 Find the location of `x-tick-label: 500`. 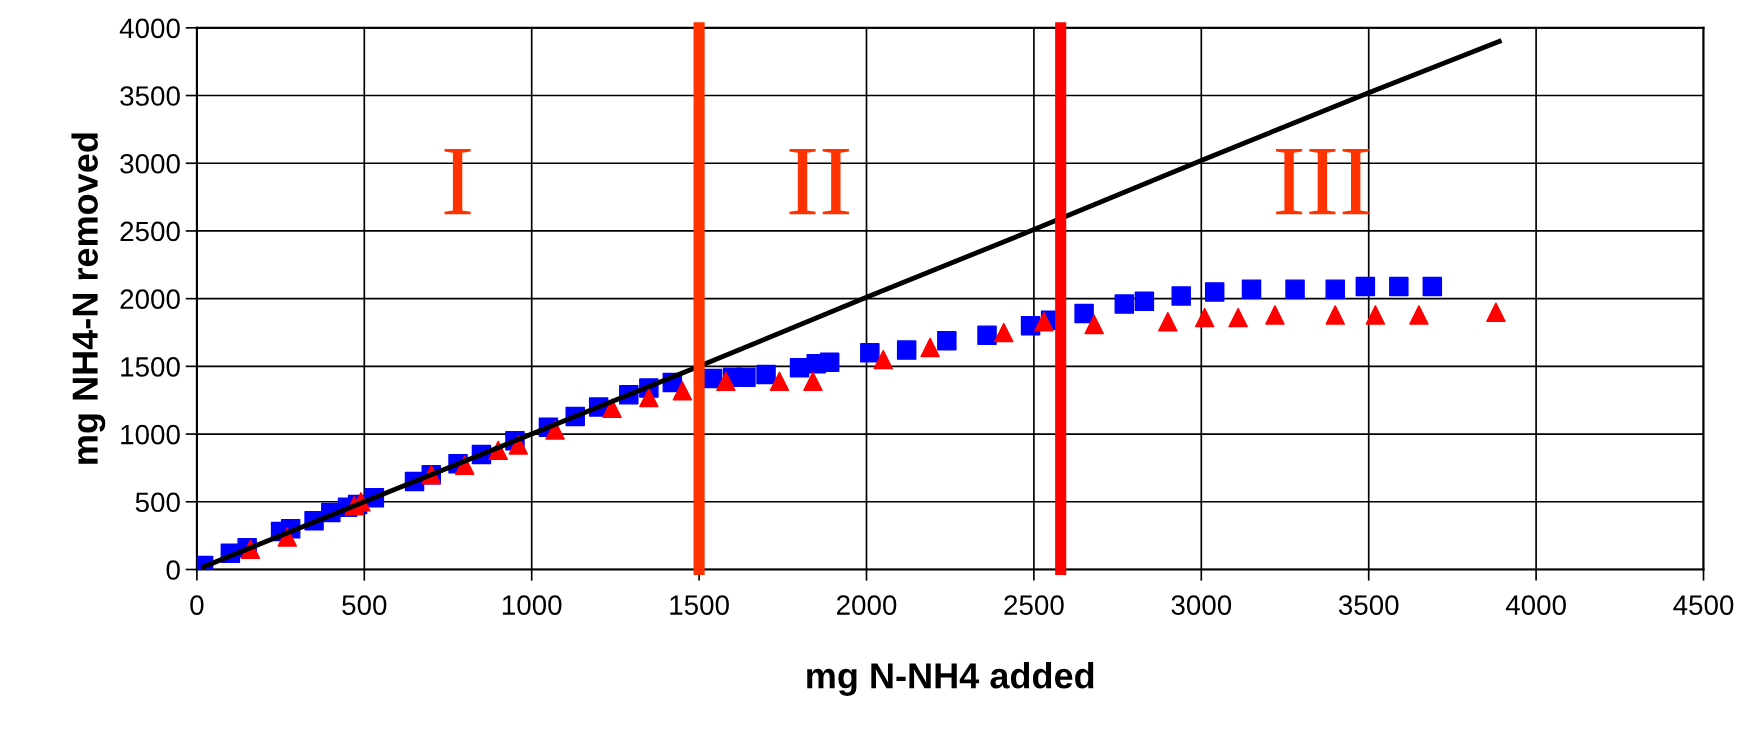

x-tick-label: 500 is located at coordinates (364, 605).